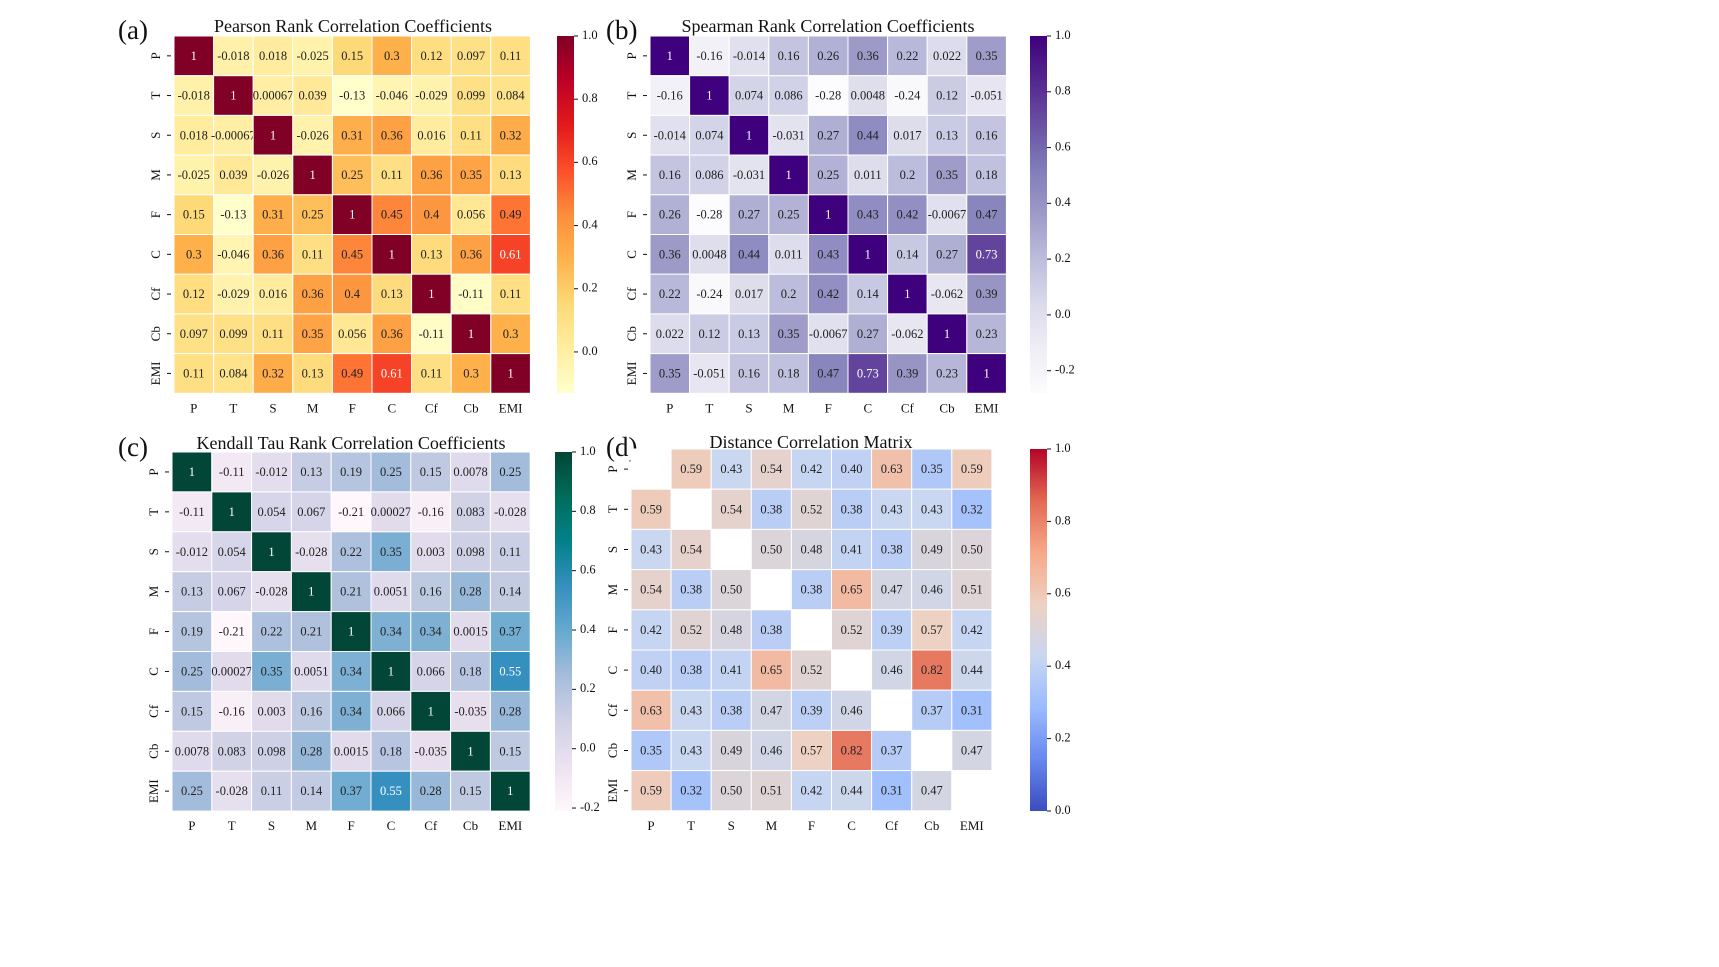  What do you see at coordinates (232, 751) in the screenshot?
I see `cell-label: 0.083` at bounding box center [232, 751].